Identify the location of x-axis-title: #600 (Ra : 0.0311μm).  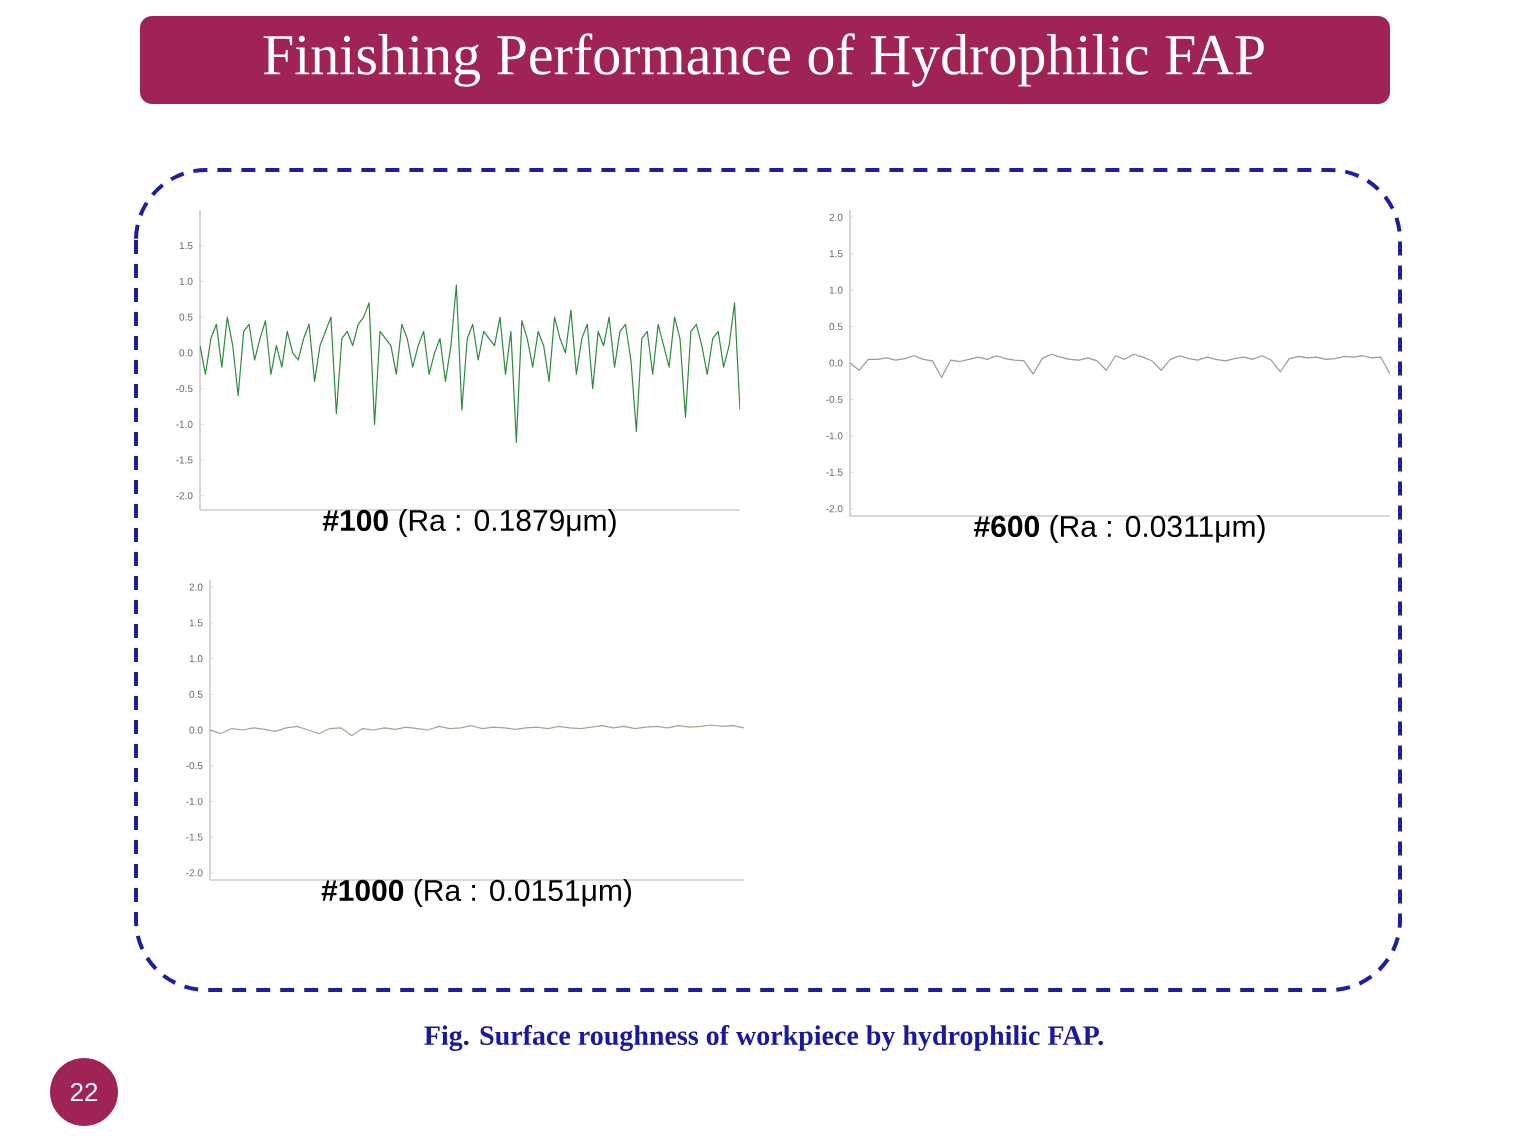
(1119, 529).